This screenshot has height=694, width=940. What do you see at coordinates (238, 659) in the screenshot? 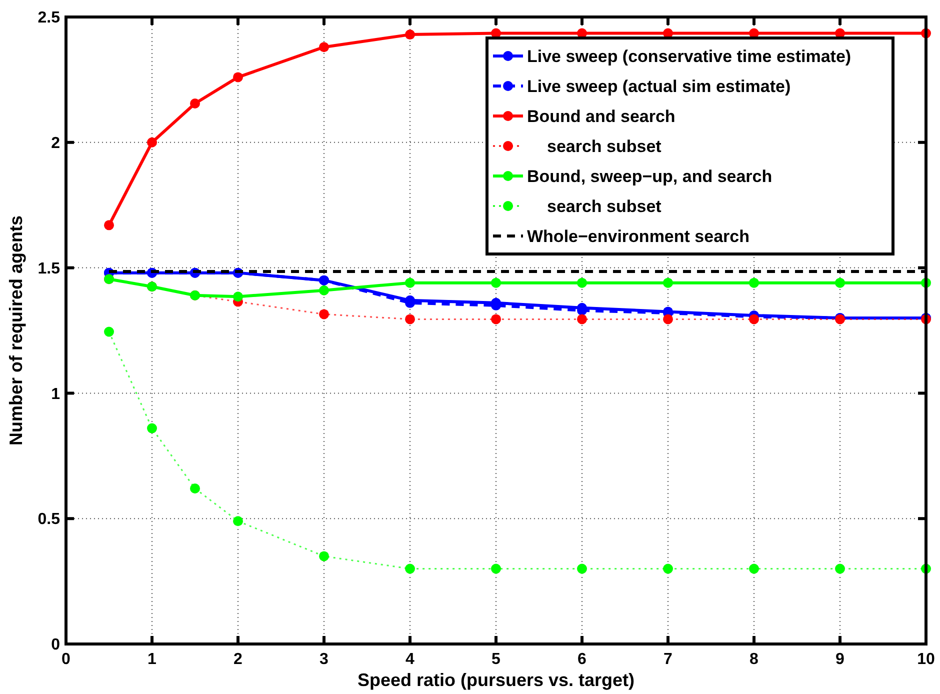
I see `x-tick-label: 2` at bounding box center [238, 659].